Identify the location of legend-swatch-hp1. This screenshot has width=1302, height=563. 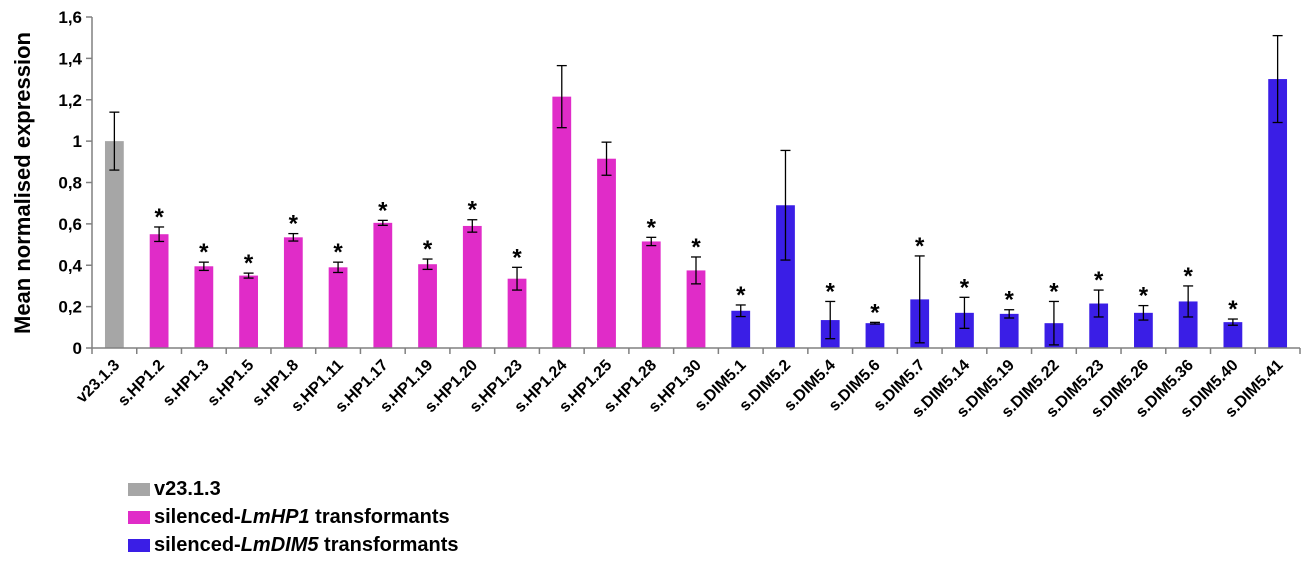
(139, 517).